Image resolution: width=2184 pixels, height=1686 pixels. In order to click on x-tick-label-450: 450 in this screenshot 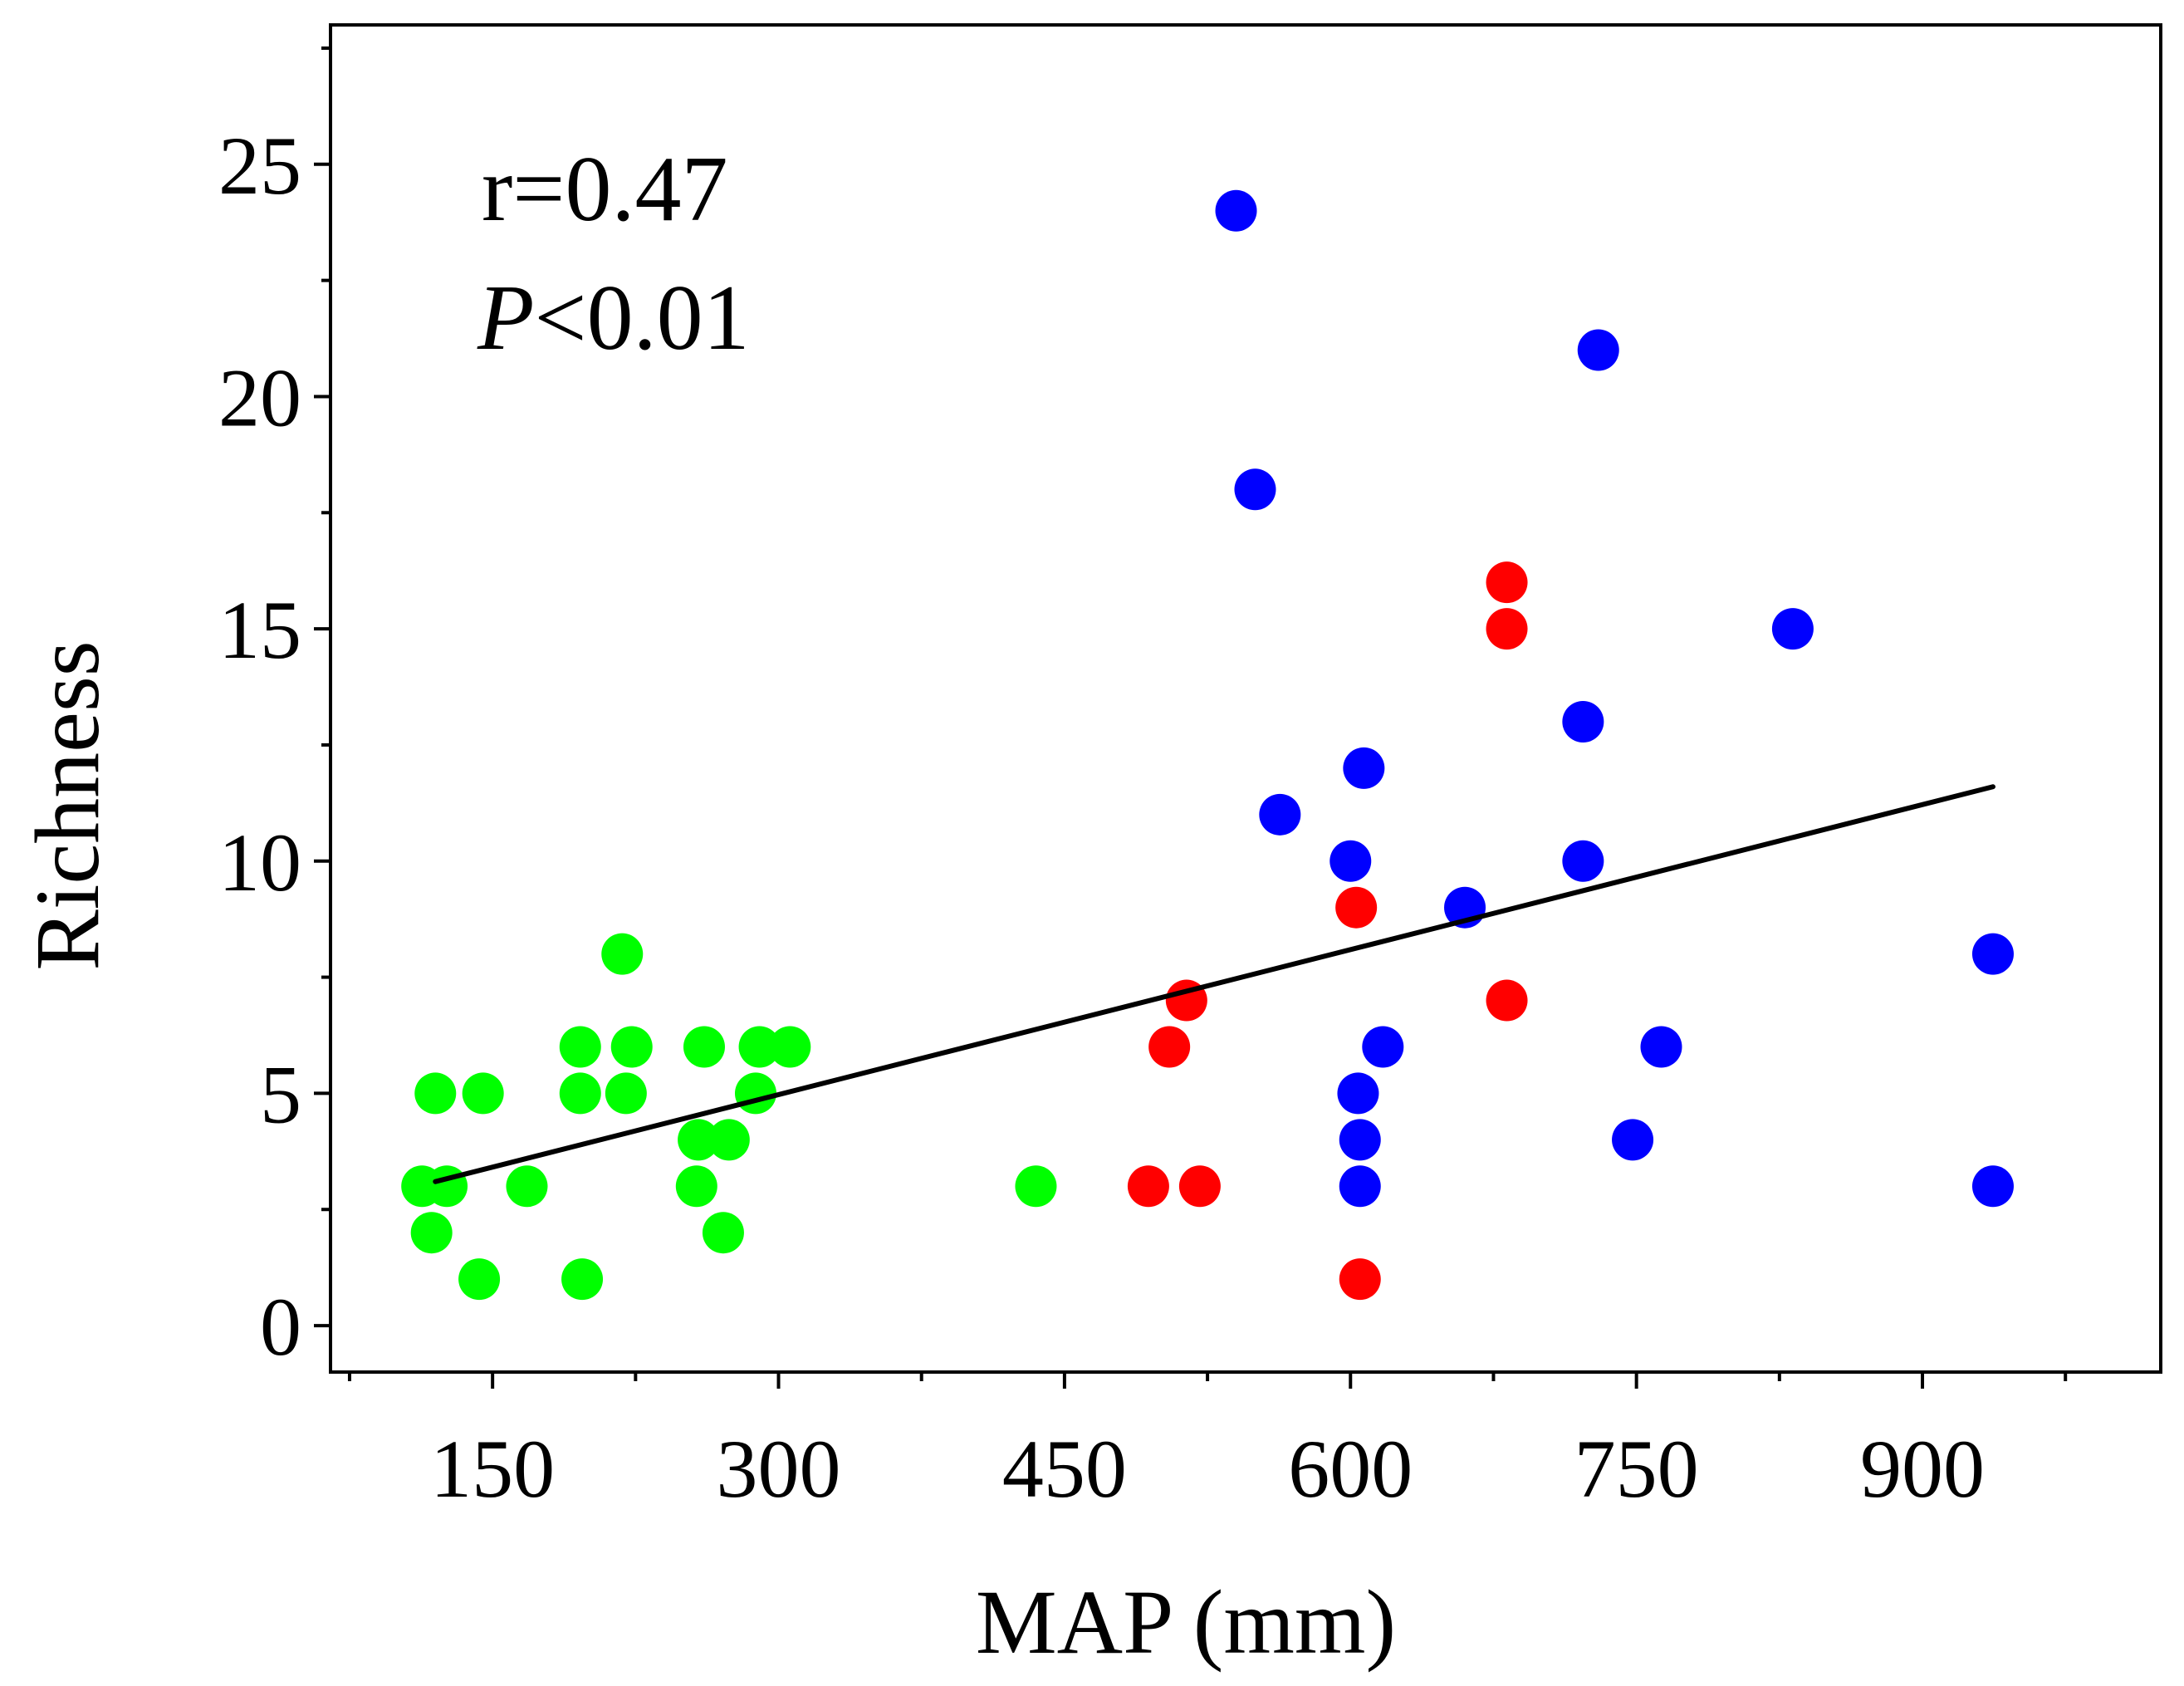, I will do `click(1064, 1469)`.